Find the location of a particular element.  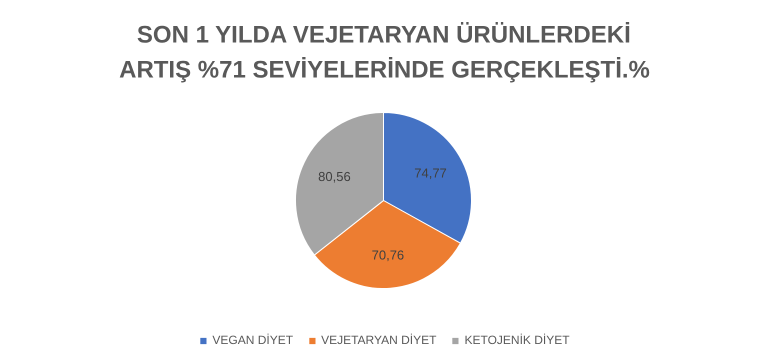

legend-label: KETOJENİK DİYET is located at coordinates (517, 340).